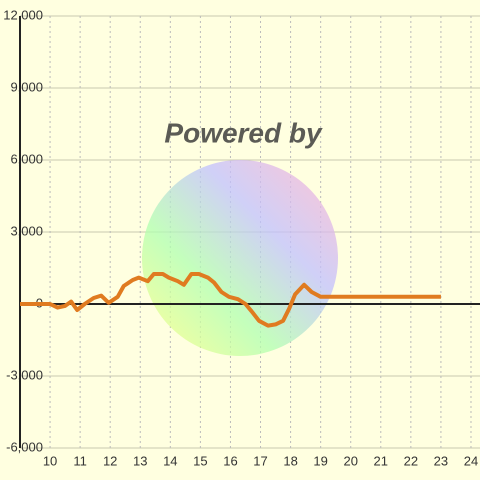  Describe the element at coordinates (110, 460) in the screenshot. I see `x-tick-label: 12` at that location.